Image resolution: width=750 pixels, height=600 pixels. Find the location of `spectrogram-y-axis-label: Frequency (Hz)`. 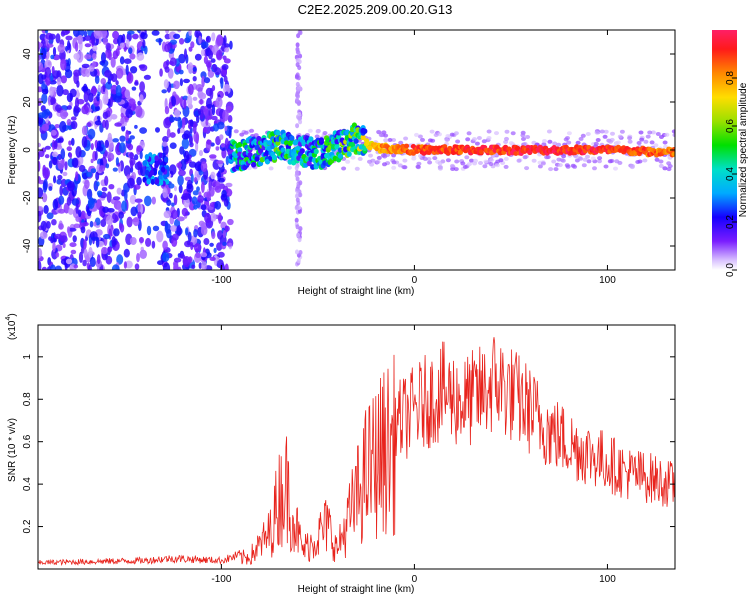

spectrogram-y-axis-label: Frequency (Hz) is located at coordinates (12, 150).